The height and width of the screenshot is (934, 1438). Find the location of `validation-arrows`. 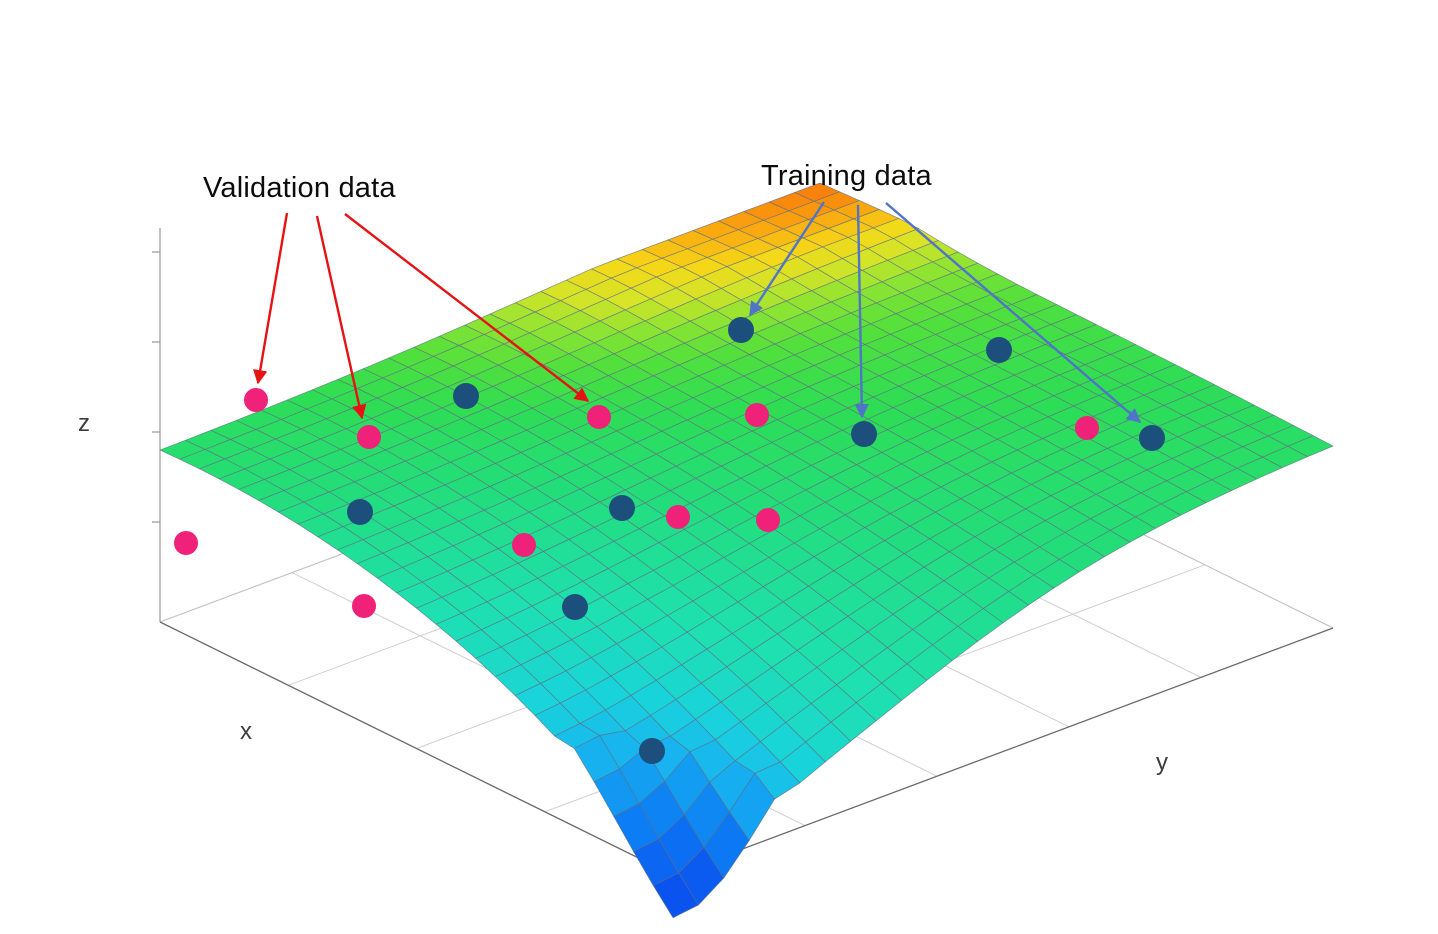

validation-arrows is located at coordinates (421, 316).